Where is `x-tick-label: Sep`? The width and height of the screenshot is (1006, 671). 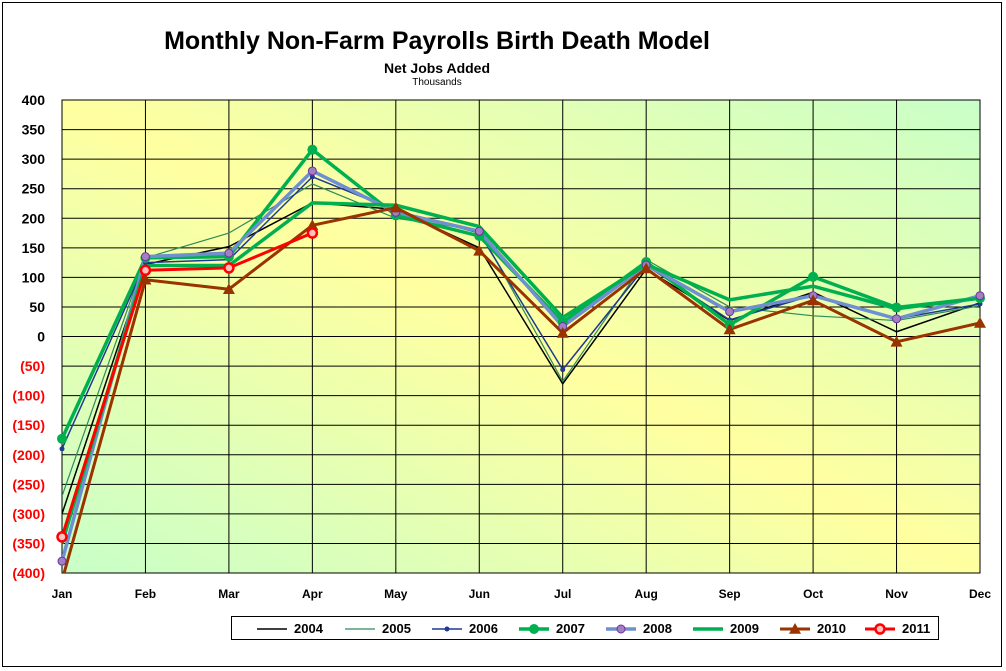 x-tick-label: Sep is located at coordinates (730, 594).